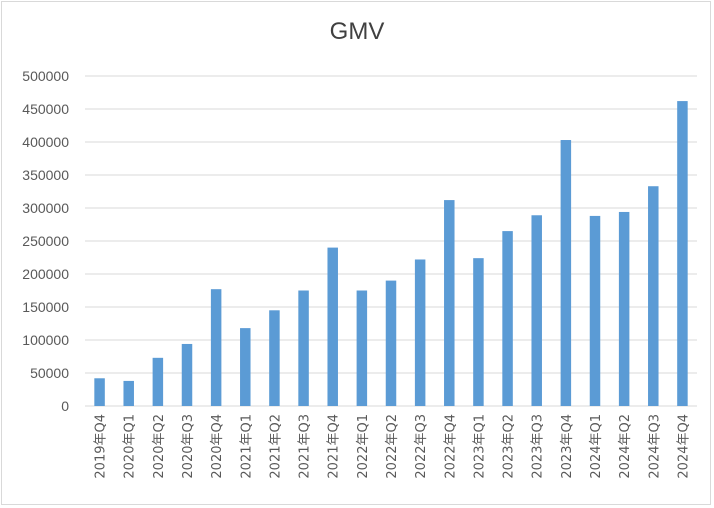  I want to click on y-tick-label: 400000, so click(45, 142).